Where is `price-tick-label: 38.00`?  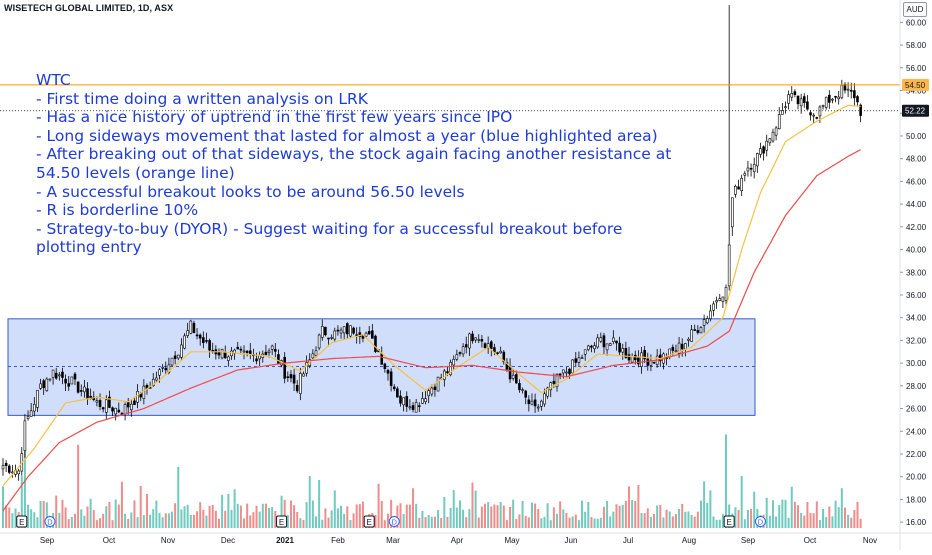
price-tick-label: 38.00 is located at coordinates (916, 272).